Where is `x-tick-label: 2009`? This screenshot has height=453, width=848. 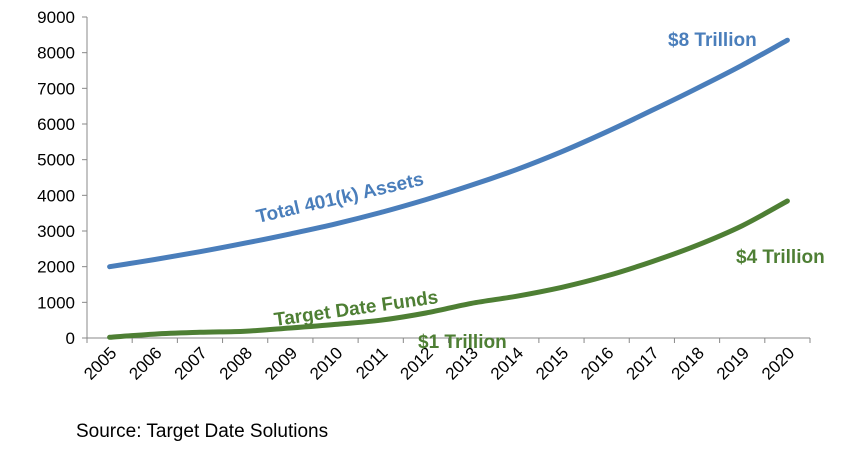 x-tick-label: 2009 is located at coordinates (281, 363).